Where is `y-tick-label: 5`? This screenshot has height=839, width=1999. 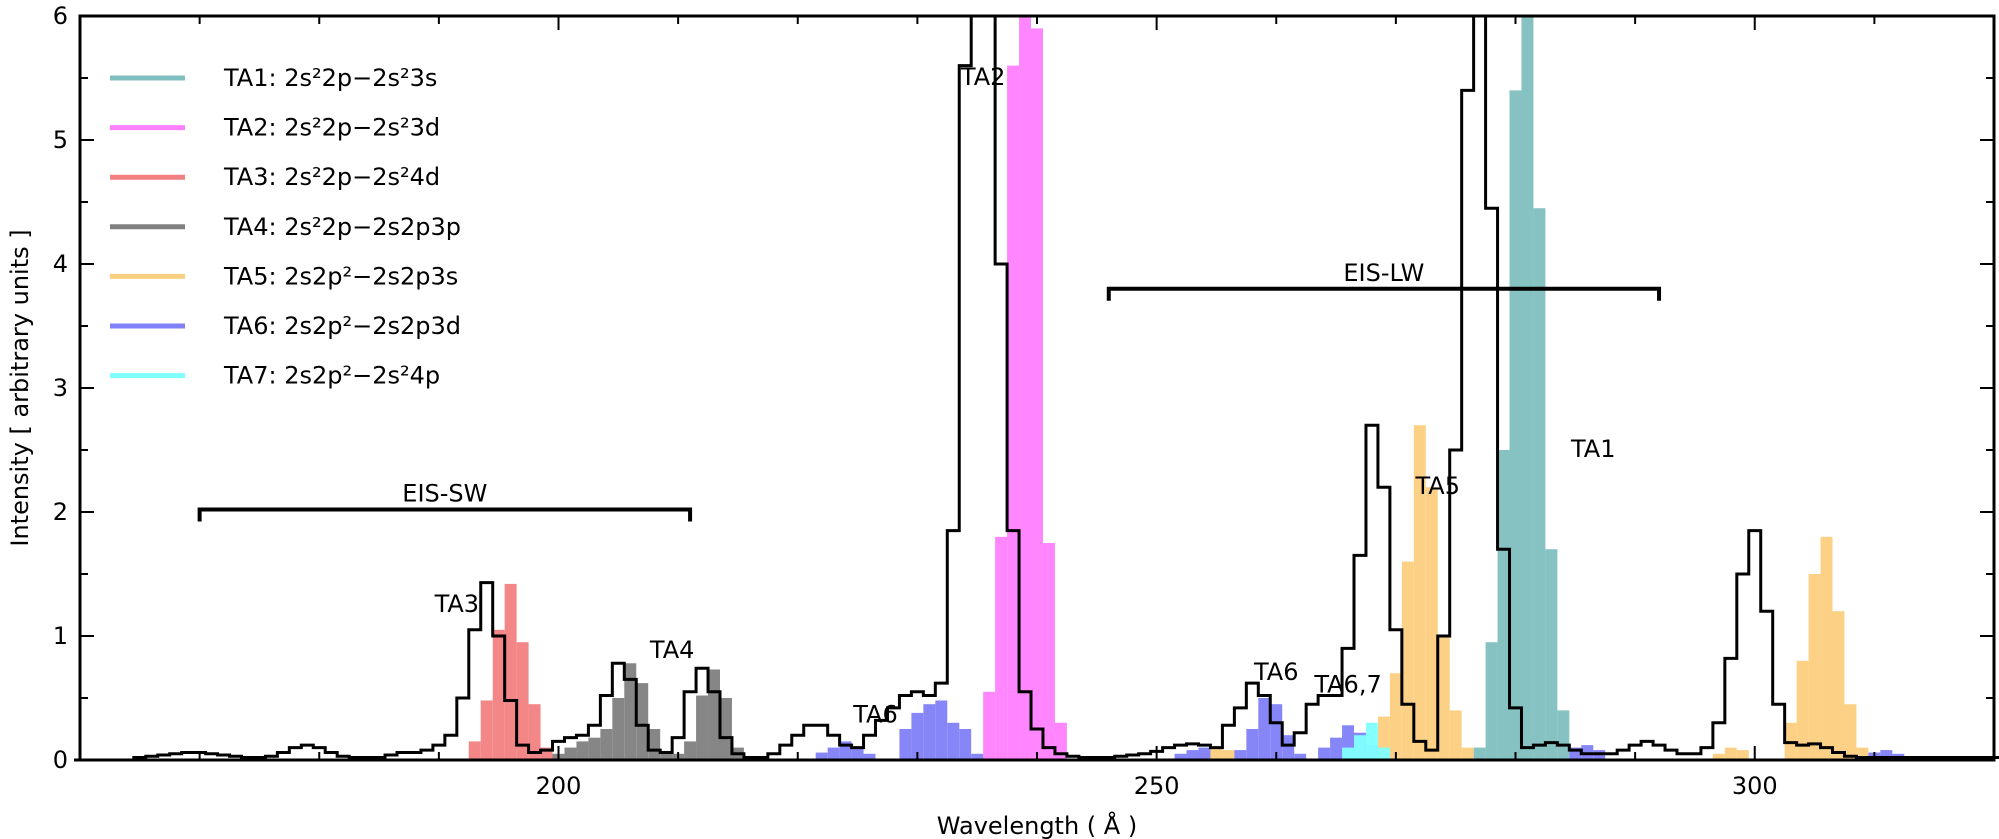
y-tick-label: 5 is located at coordinates (60, 140).